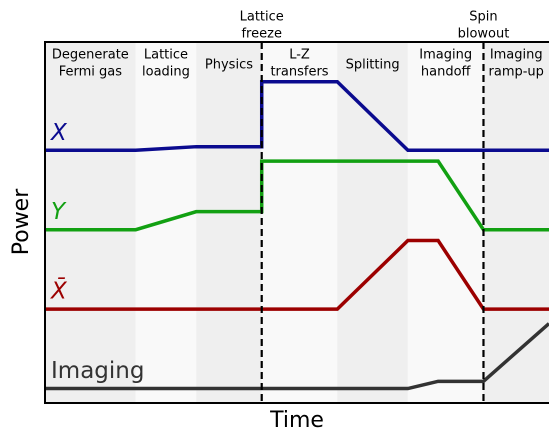 The image size is (549, 432). I want to click on phase-label: Lattice, so click(166, 55).